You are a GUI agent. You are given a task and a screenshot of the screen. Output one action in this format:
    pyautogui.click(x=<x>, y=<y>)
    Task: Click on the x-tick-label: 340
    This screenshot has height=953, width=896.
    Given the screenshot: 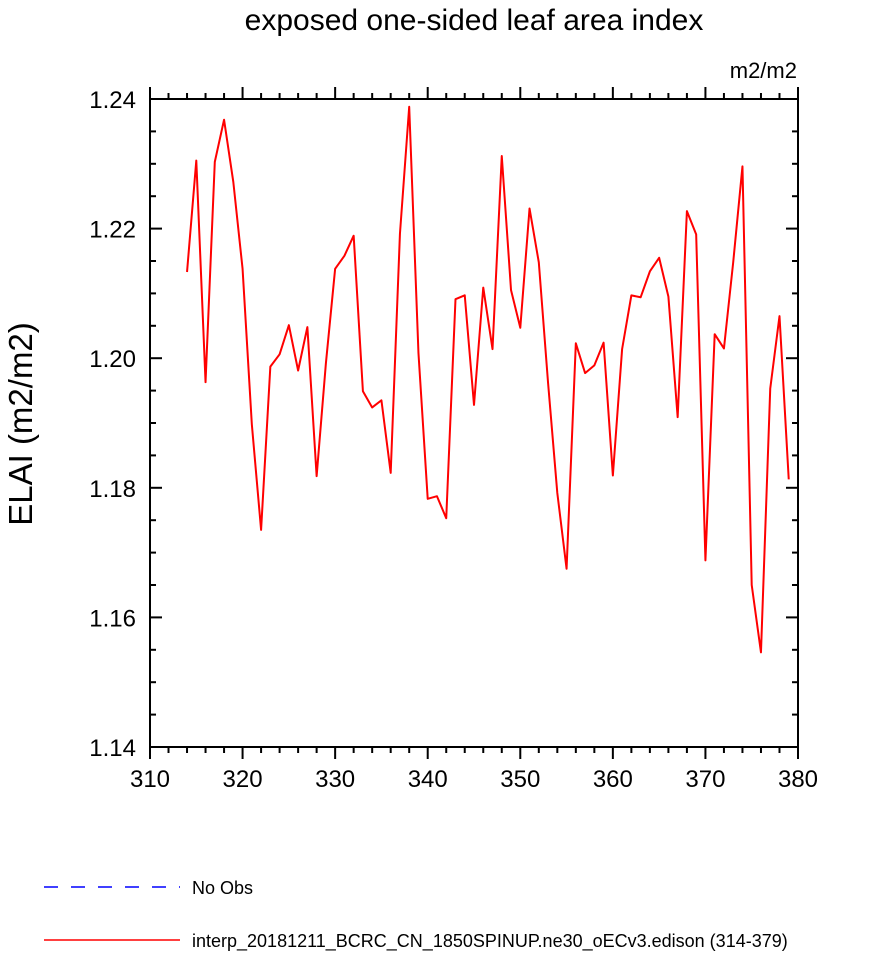 What is the action you would take?
    pyautogui.click(x=428, y=779)
    